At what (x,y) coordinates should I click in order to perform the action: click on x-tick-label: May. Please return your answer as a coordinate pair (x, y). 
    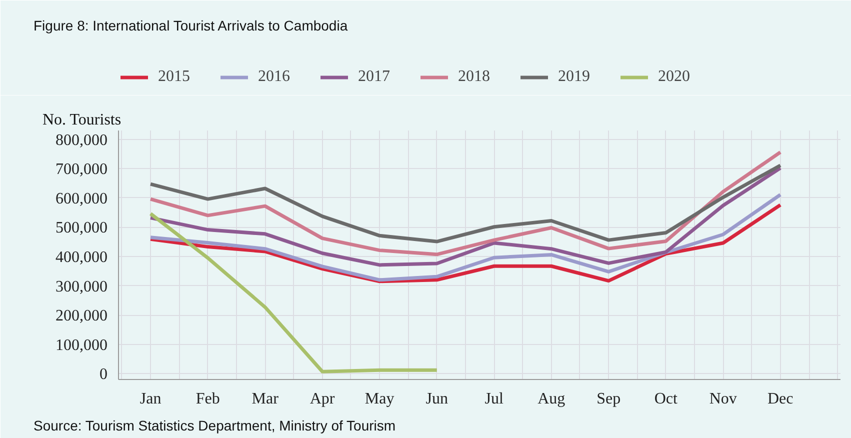
    Looking at the image, I should click on (379, 399).